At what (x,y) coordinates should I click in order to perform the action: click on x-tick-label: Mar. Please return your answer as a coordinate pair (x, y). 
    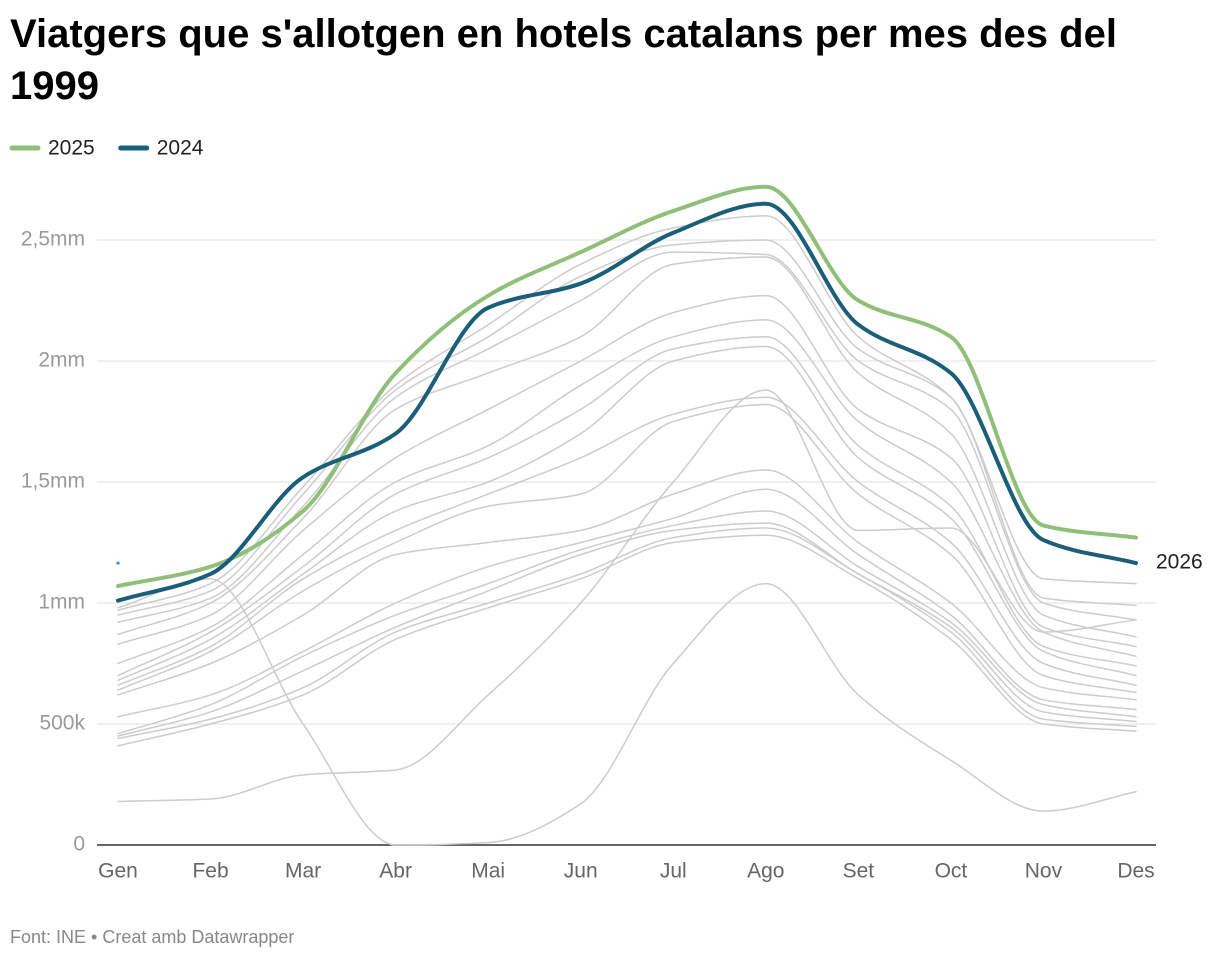
    Looking at the image, I should click on (303, 871).